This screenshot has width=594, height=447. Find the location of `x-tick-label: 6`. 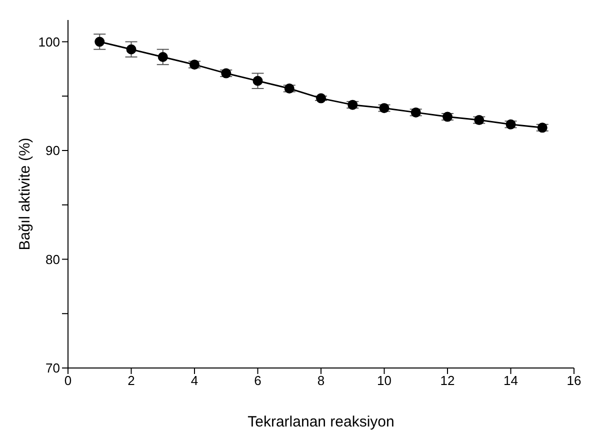

x-tick-label: 6 is located at coordinates (258, 380).